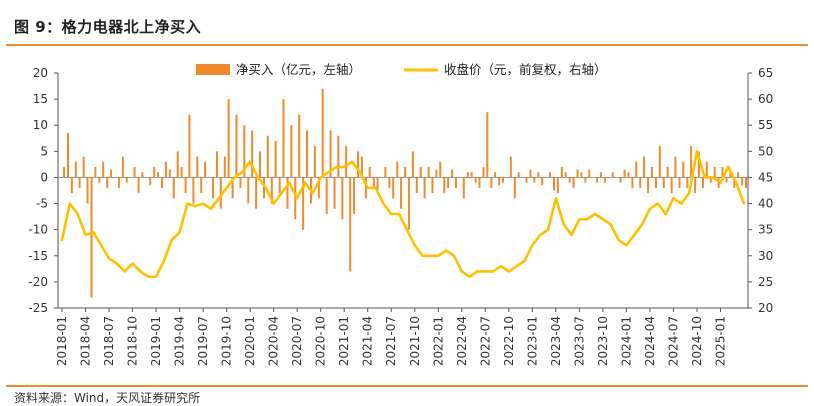 The height and width of the screenshot is (406, 814). Describe the element at coordinates (720, 341) in the screenshot. I see `x-tick-label: 2025-01` at that location.